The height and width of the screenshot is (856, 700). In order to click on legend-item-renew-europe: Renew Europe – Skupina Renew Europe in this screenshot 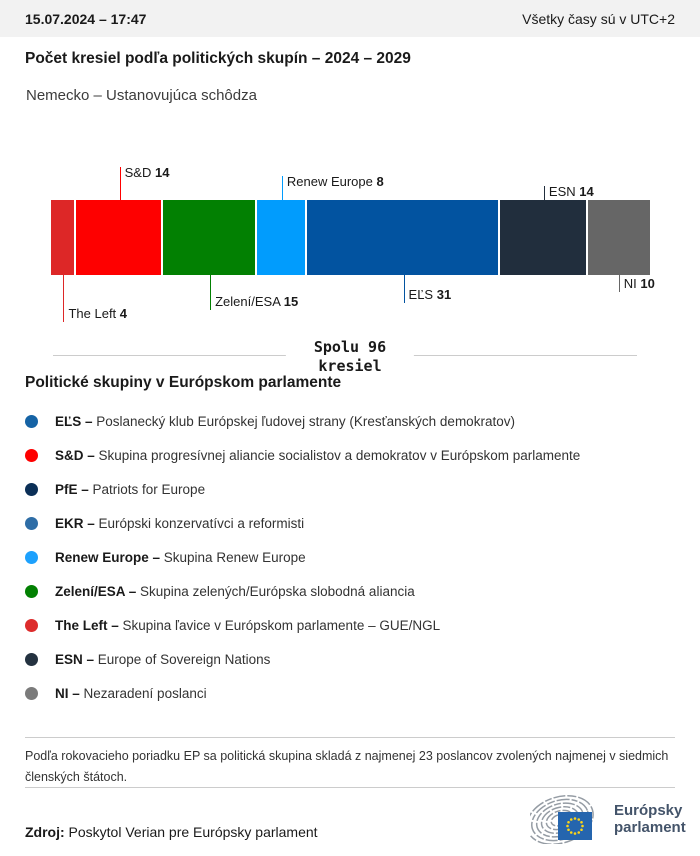, I will do `click(350, 557)`.